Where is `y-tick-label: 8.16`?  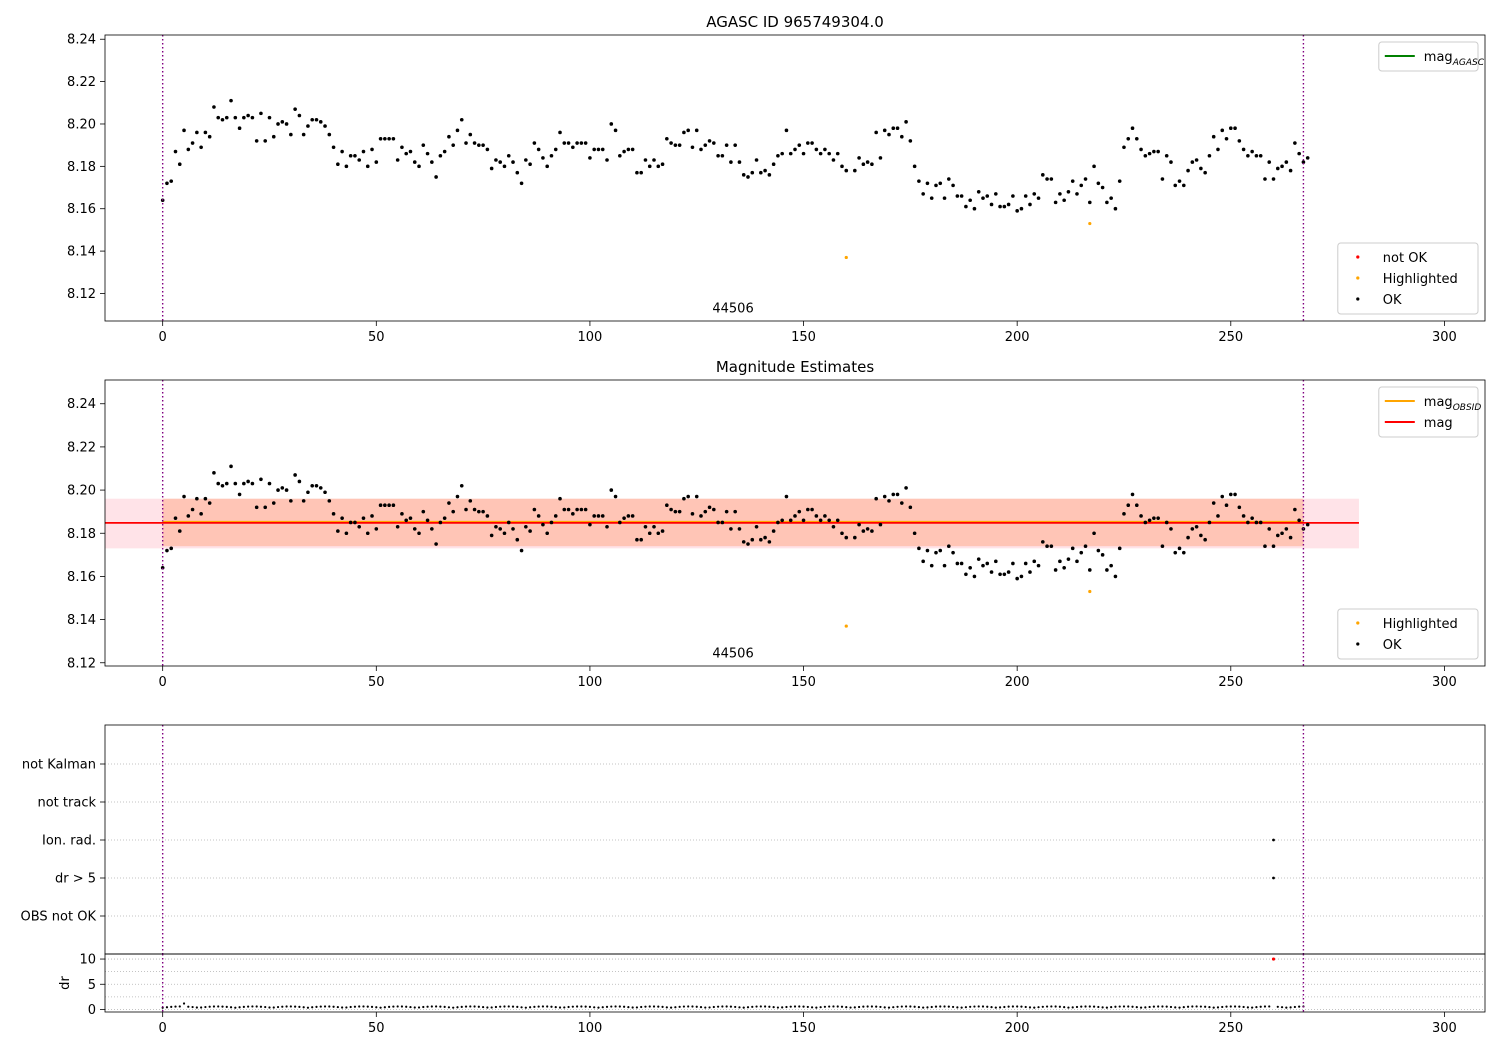 y-tick-label: 8.16 is located at coordinates (81, 577).